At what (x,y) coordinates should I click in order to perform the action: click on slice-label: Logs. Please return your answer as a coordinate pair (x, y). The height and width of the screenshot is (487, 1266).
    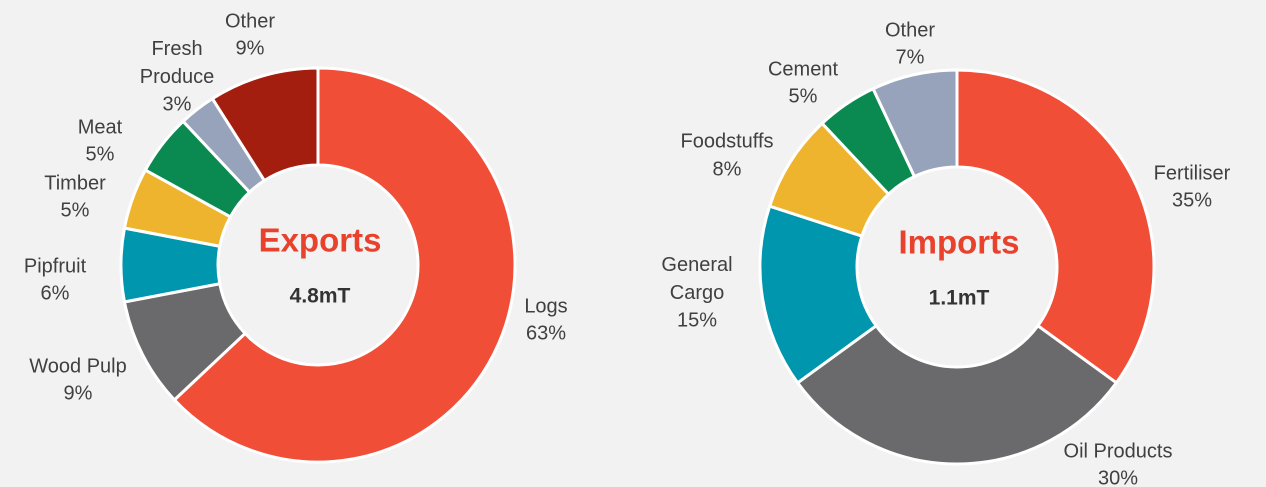
    Looking at the image, I should click on (545, 306).